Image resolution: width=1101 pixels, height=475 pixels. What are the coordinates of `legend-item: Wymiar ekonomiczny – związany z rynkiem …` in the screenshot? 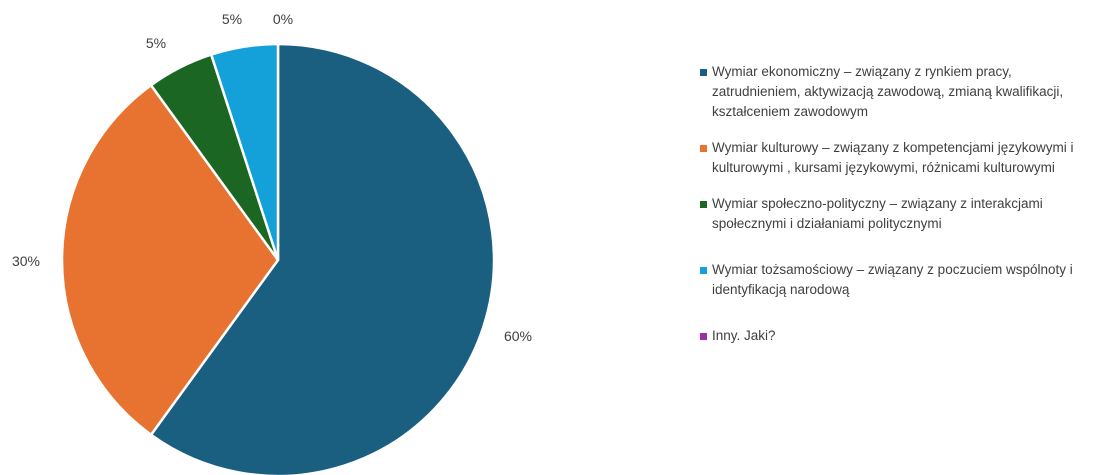 It's located at (895, 92).